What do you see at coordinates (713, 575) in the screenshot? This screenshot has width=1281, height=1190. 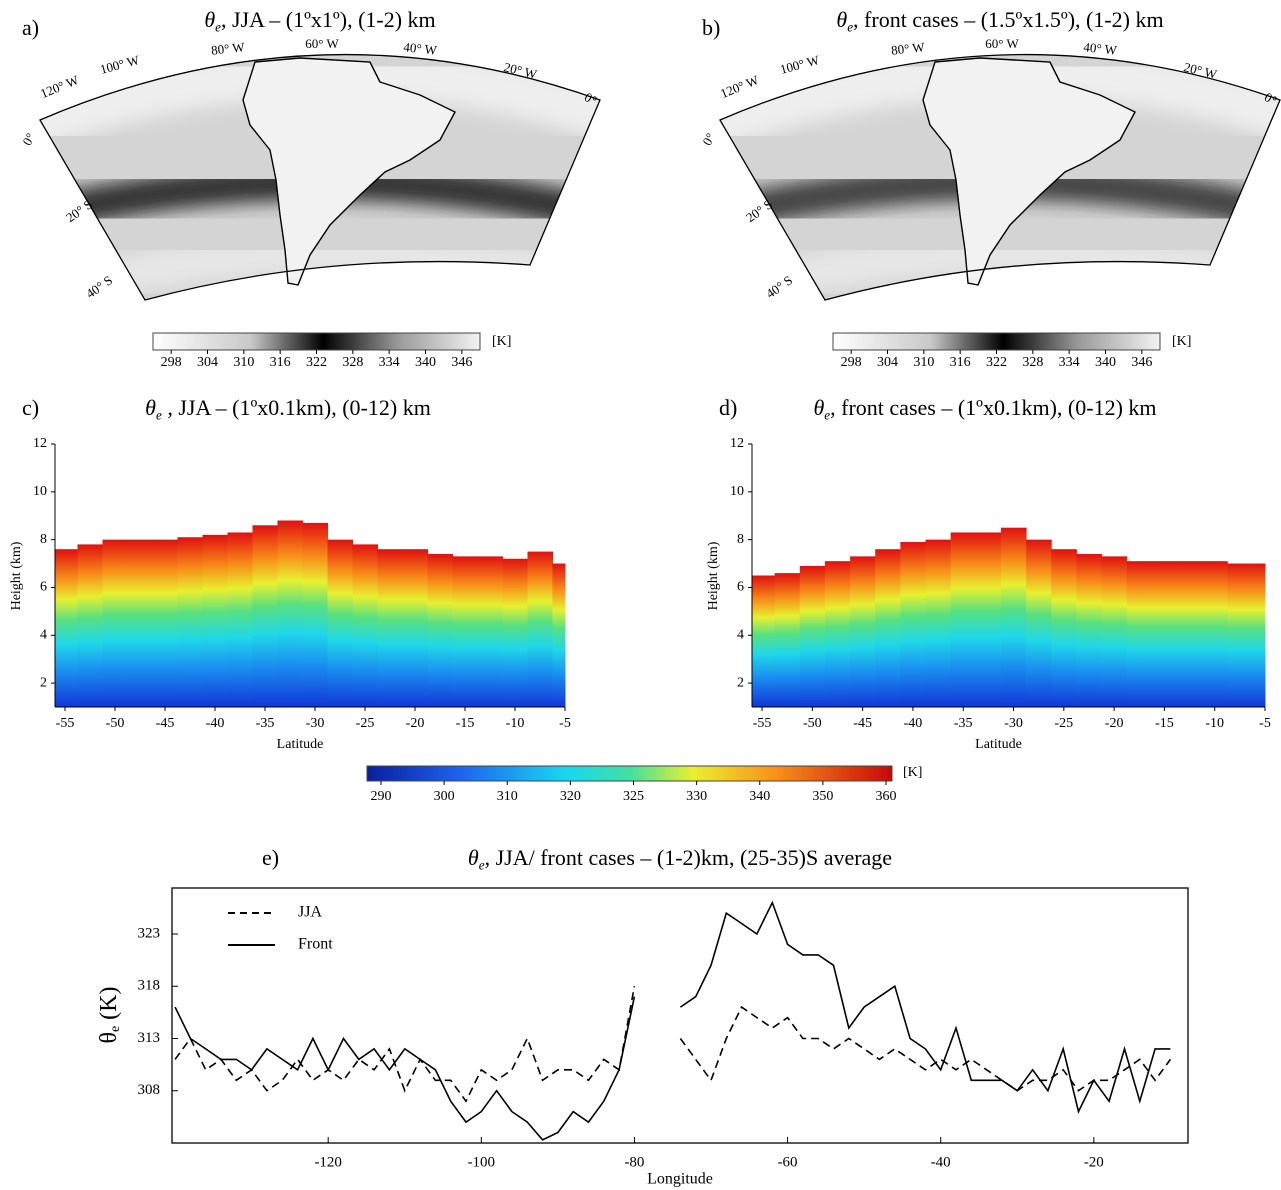 I see `y-axis-label: Height (km)` at bounding box center [713, 575].